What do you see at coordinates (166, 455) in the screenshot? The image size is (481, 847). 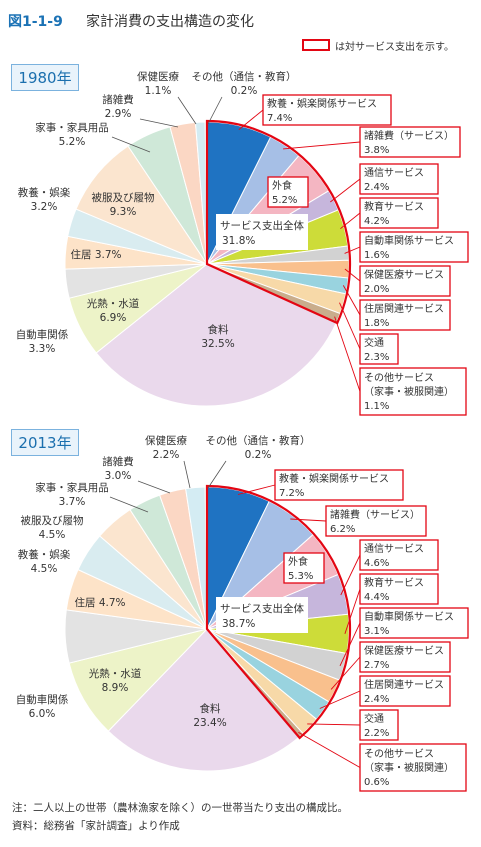 I see `slice-value-保健医療: 2.2%` at bounding box center [166, 455].